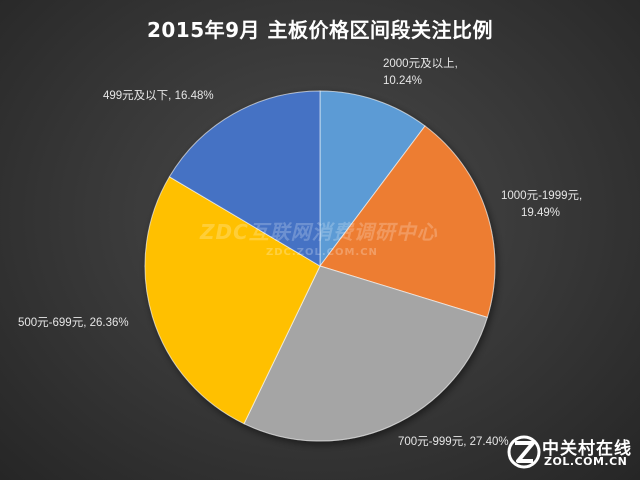 The height and width of the screenshot is (480, 640). What do you see at coordinates (524, 452) in the screenshot?
I see `zol-z-icon` at bounding box center [524, 452].